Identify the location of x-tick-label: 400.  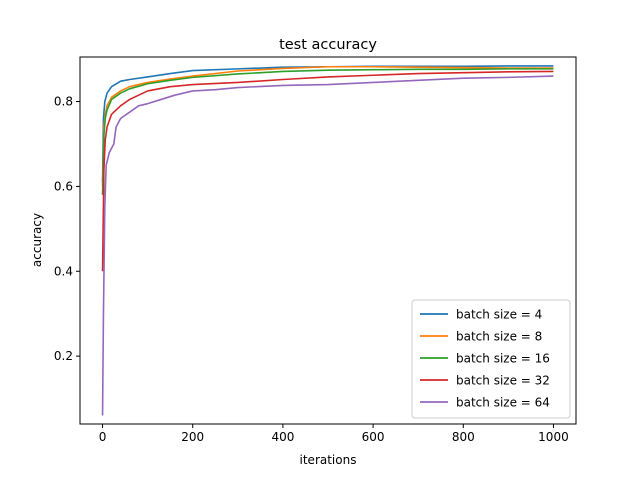
(282, 437).